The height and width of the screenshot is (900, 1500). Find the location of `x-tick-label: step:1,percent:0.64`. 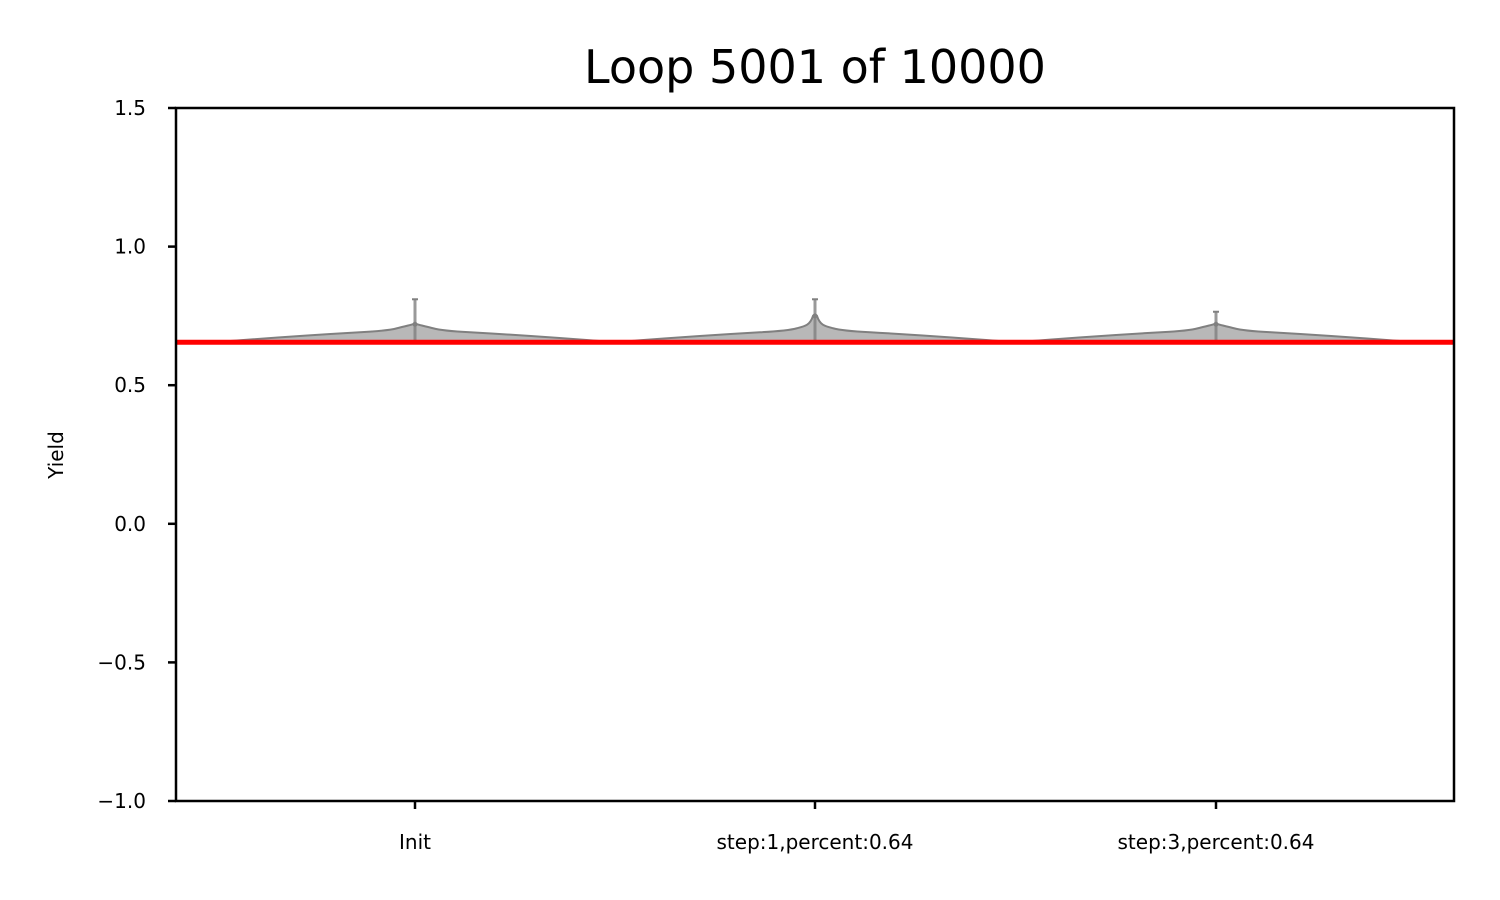

x-tick-label: step:1,percent:0.64 is located at coordinates (815, 842).